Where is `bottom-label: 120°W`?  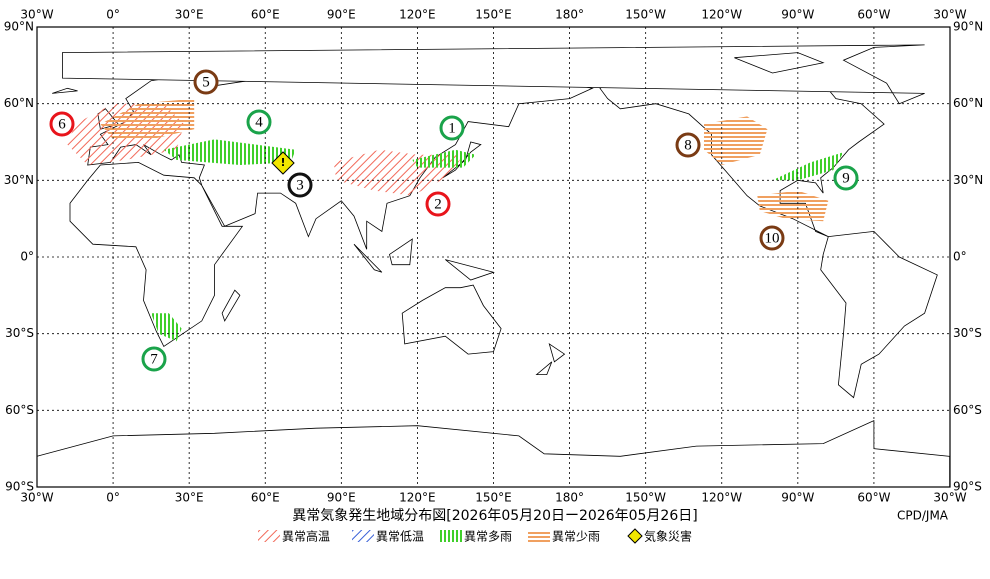 bottom-label: 120°W is located at coordinates (721, 498).